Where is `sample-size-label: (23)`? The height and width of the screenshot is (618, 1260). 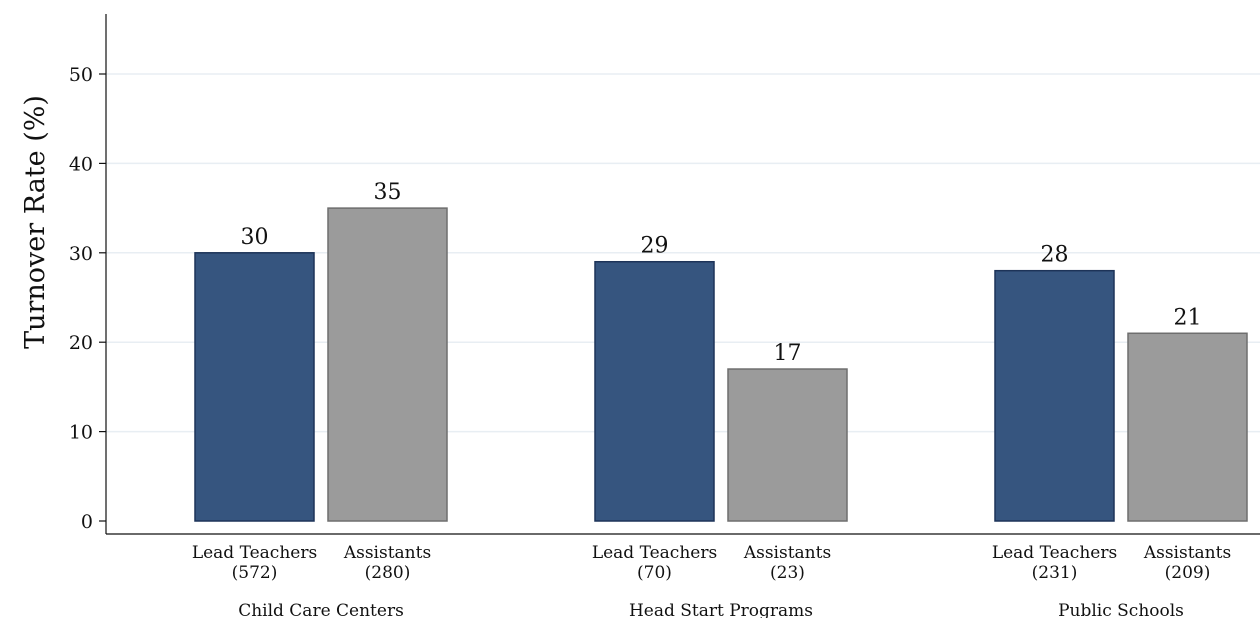 sample-size-label: (23) is located at coordinates (787, 573).